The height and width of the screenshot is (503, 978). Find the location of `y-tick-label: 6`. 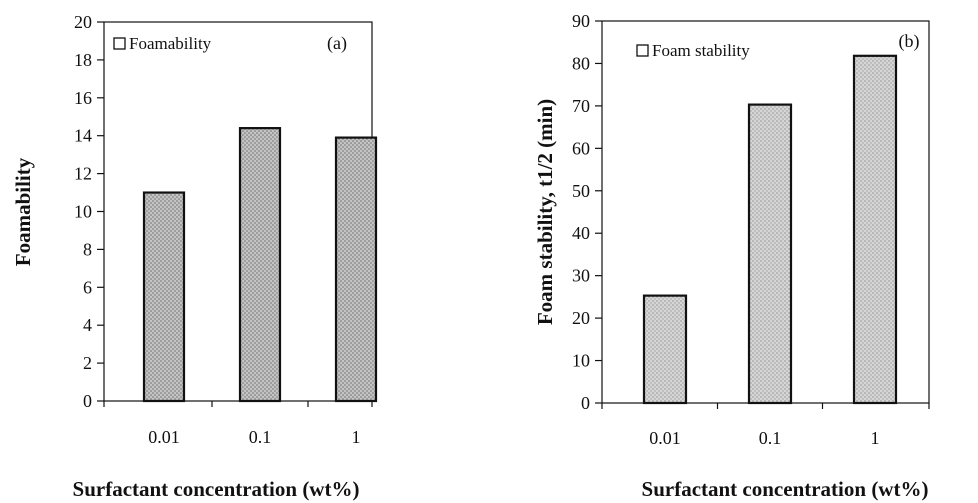

y-tick-label: 6 is located at coordinates (87, 287).